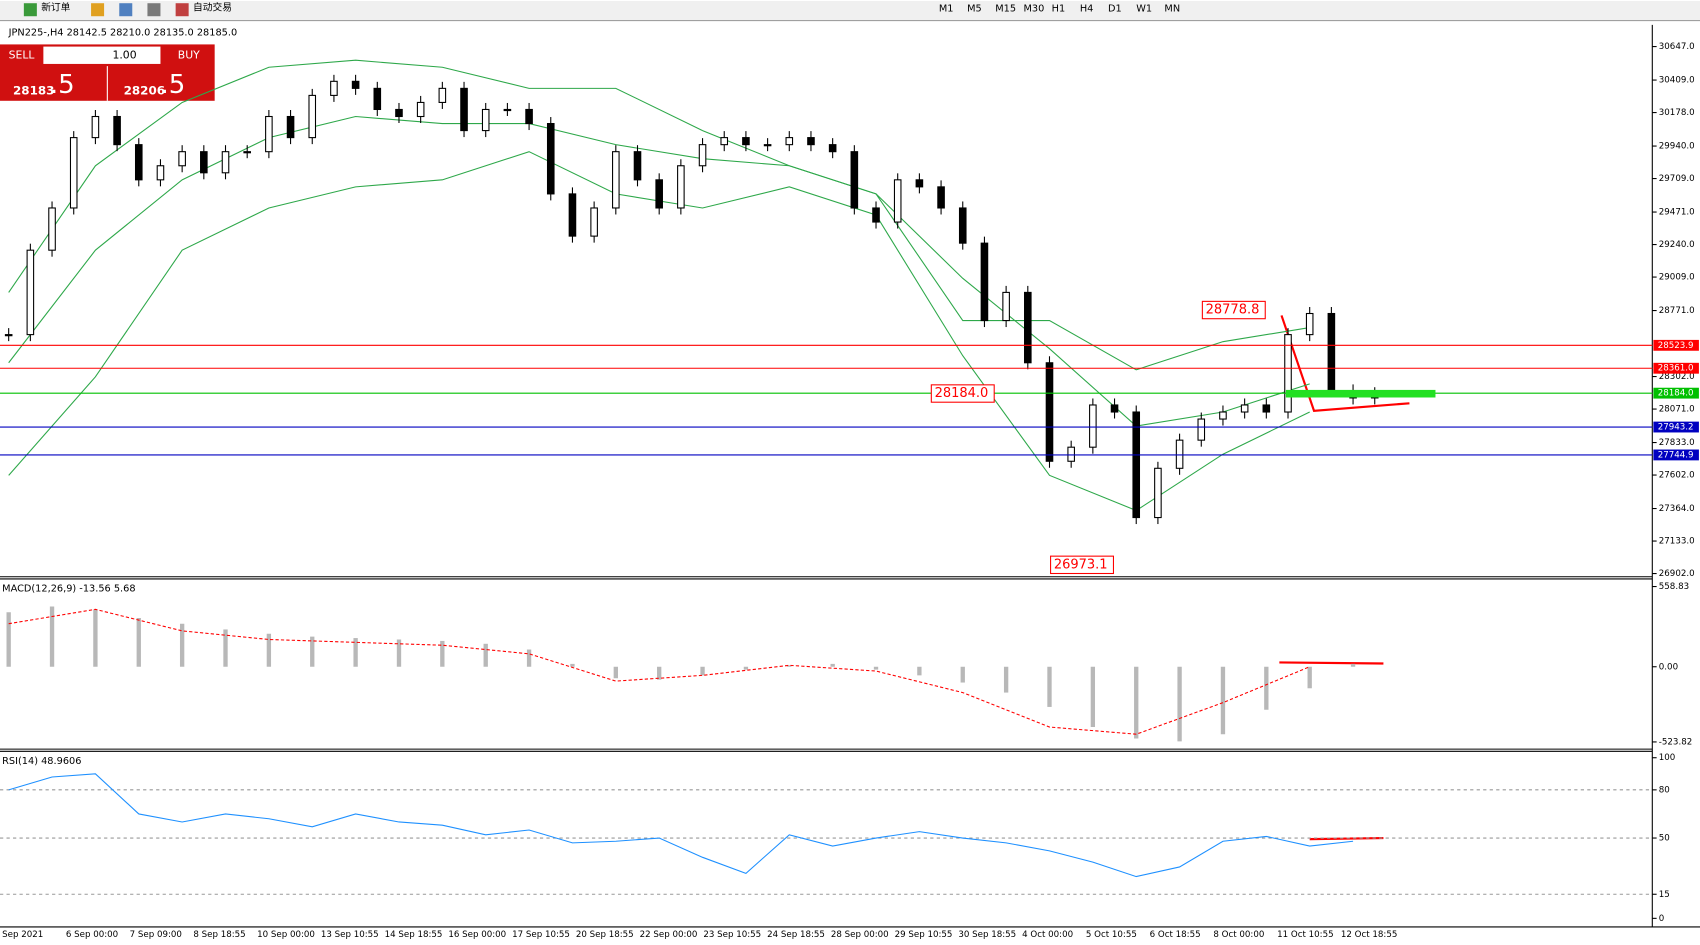 The width and height of the screenshot is (1700, 945). What do you see at coordinates (669, 935) in the screenshot?
I see `x-tick-label: 22 Sep 00:00` at bounding box center [669, 935].